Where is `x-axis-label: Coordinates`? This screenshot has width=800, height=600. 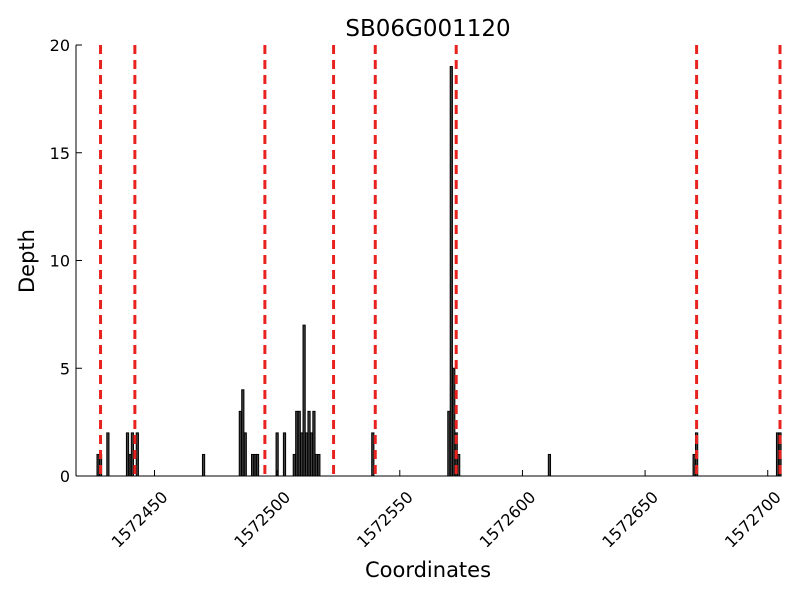 x-axis-label: Coordinates is located at coordinates (428, 570).